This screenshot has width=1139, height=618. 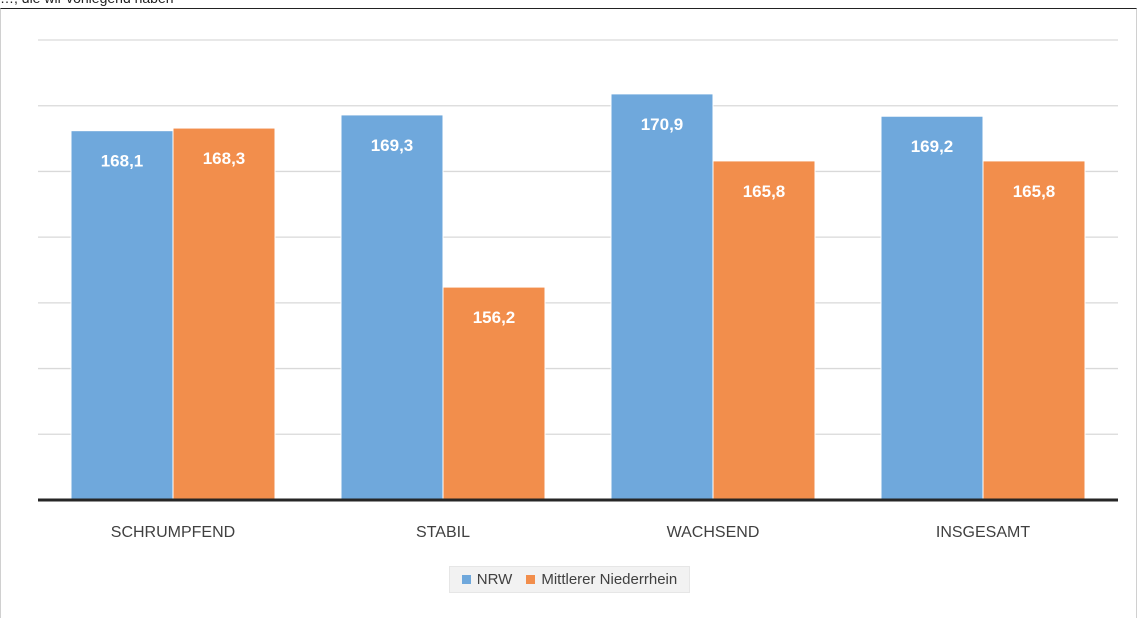 What do you see at coordinates (122, 161) in the screenshot?
I see `data-label: 168,1` at bounding box center [122, 161].